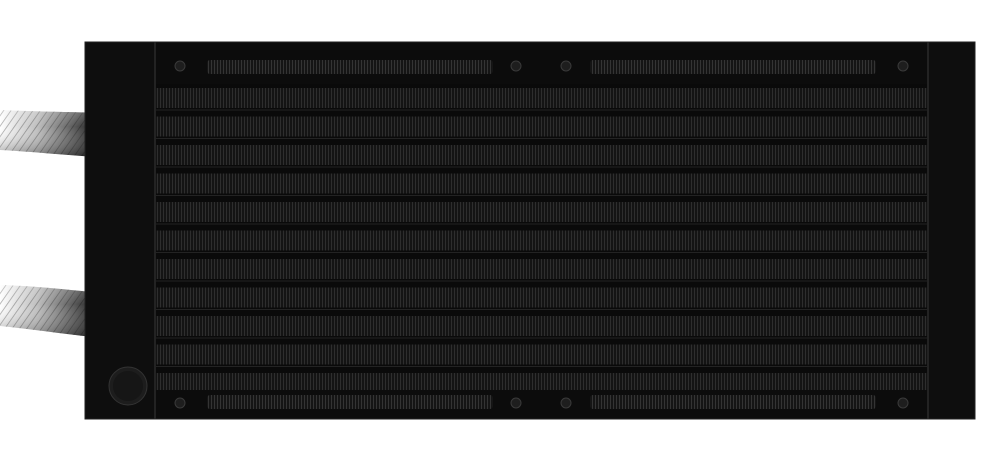  Describe the element at coordinates (121, 230) in the screenshot. I see `left-end-tank` at that location.